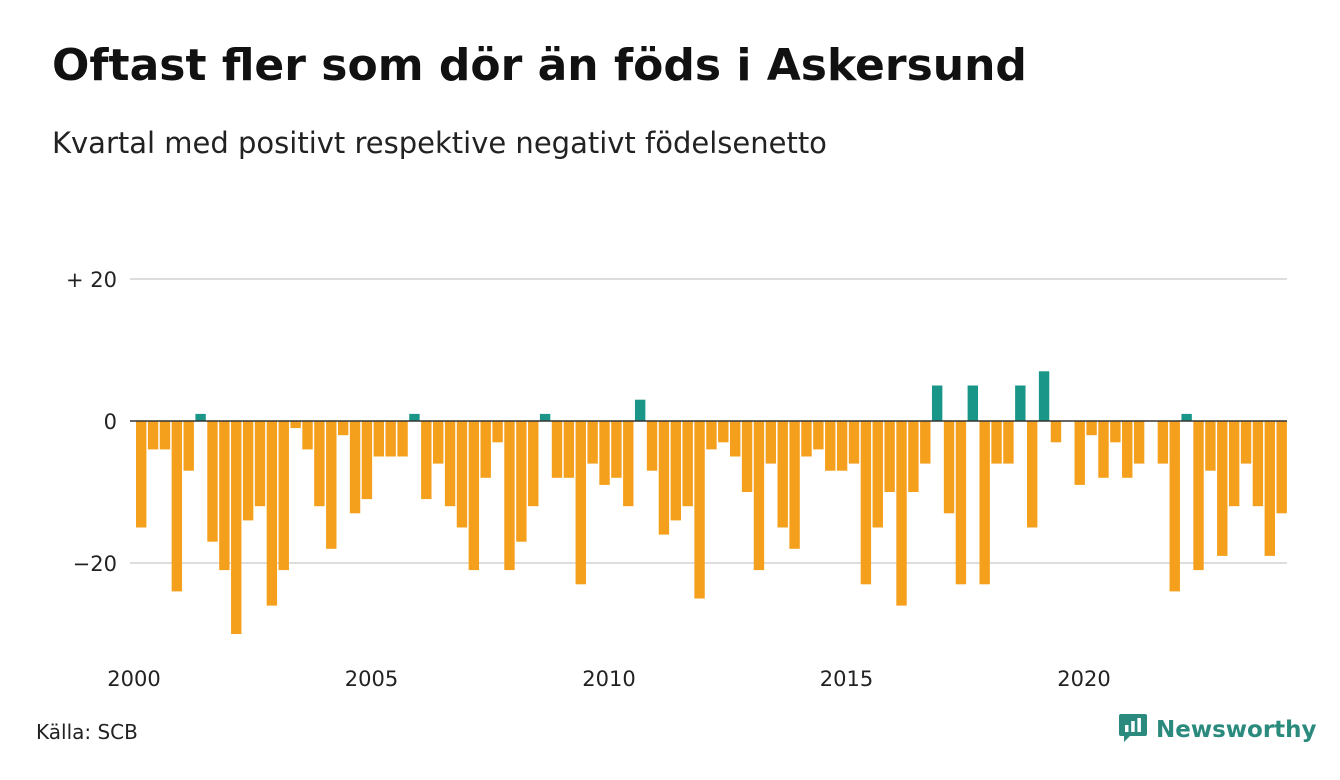 This screenshot has width=1340, height=780. What do you see at coordinates (91, 422) in the screenshot?
I see `y-axis-ticks: + 20 0 −20` at bounding box center [91, 422].